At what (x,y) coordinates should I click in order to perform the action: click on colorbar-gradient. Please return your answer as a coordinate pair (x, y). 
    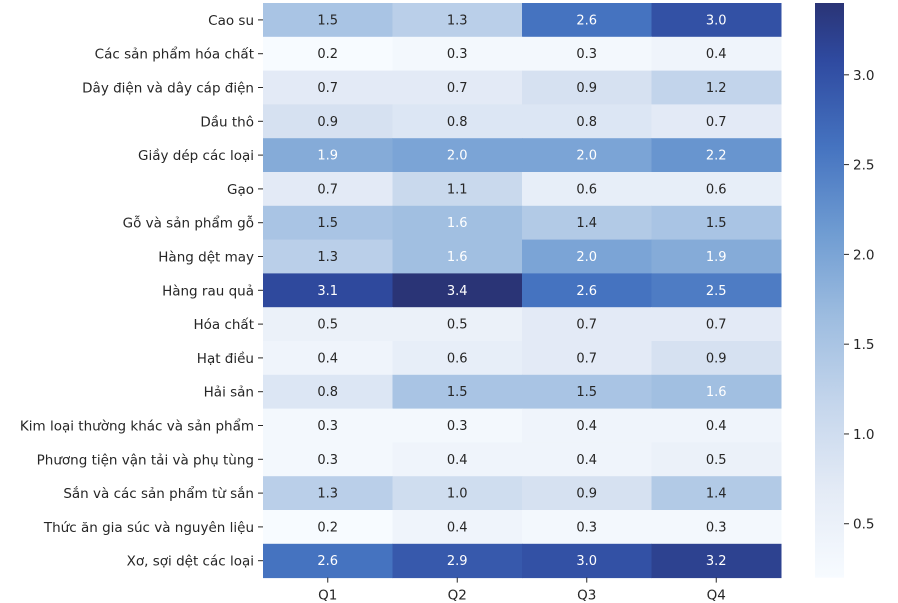
    Looking at the image, I should click on (829, 290).